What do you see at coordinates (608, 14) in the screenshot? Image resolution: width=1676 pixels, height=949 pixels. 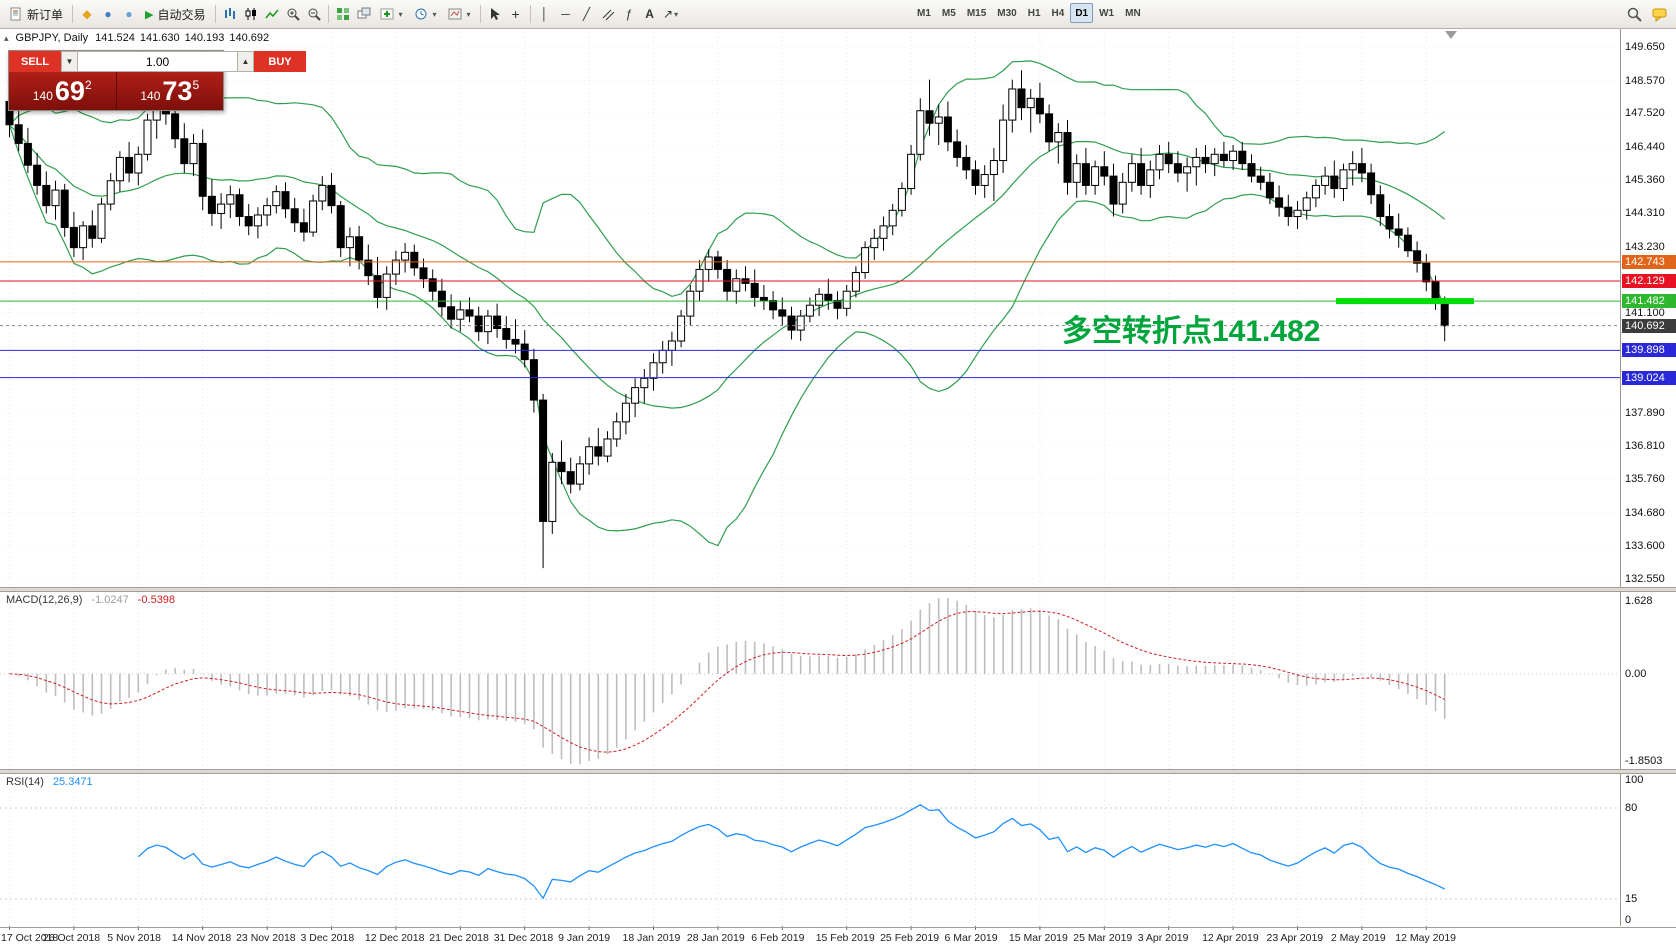 I see `channel-tool-icon` at bounding box center [608, 14].